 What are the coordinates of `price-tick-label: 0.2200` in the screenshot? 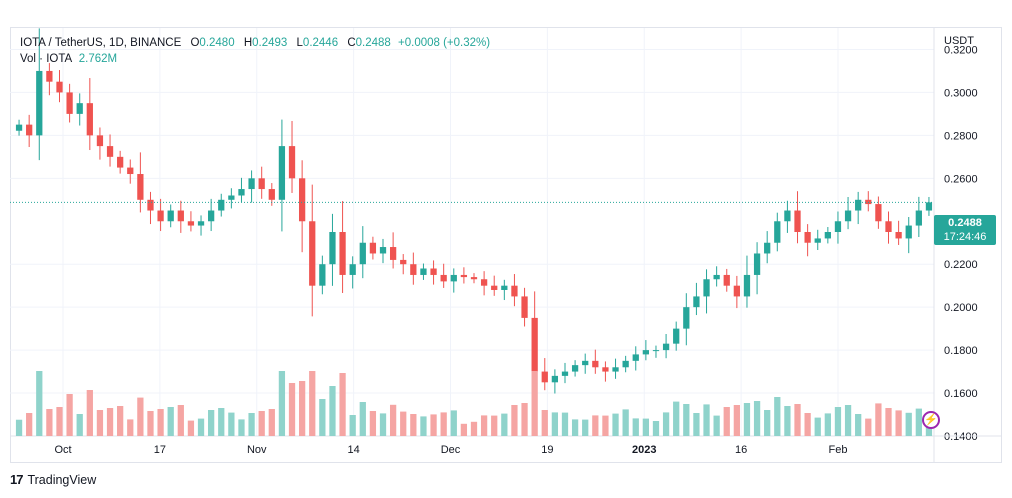 It's located at (961, 265).